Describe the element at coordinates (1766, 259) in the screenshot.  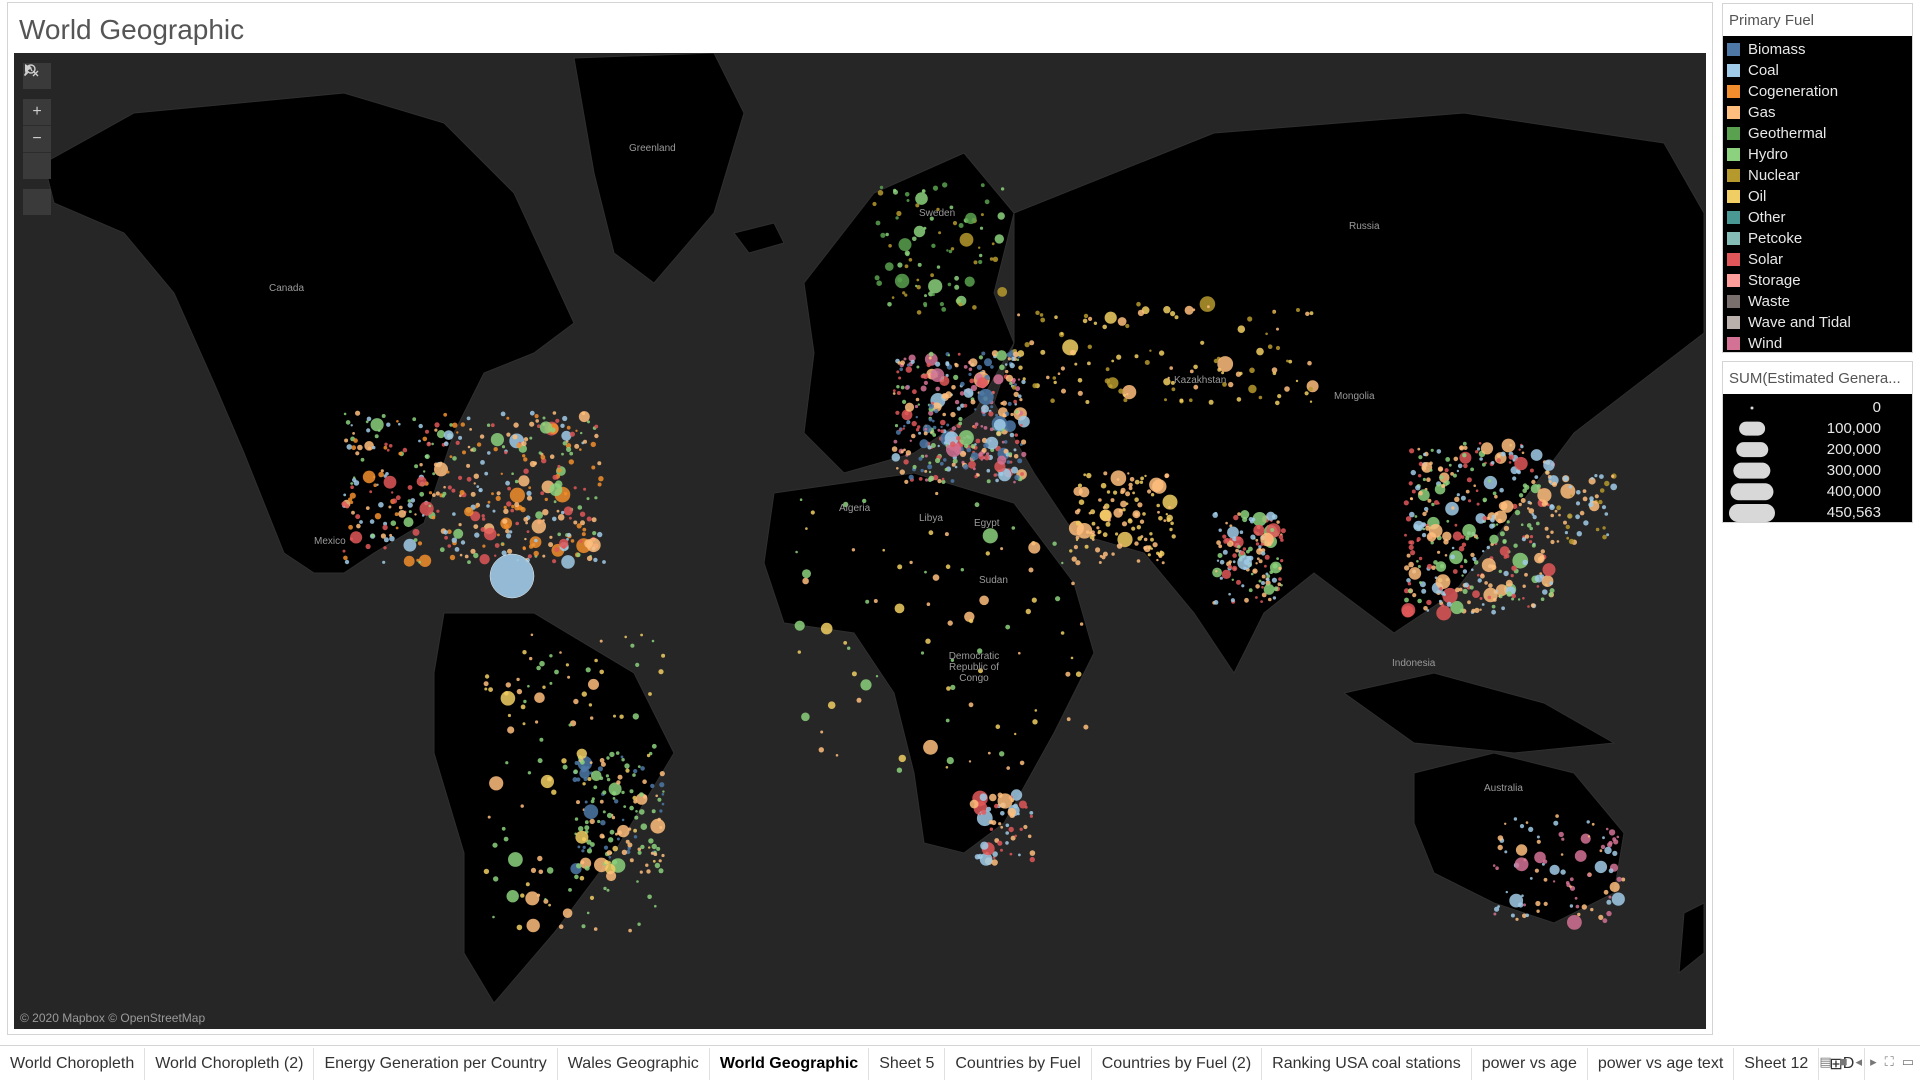
I see `legend-label: Solar` at that location.